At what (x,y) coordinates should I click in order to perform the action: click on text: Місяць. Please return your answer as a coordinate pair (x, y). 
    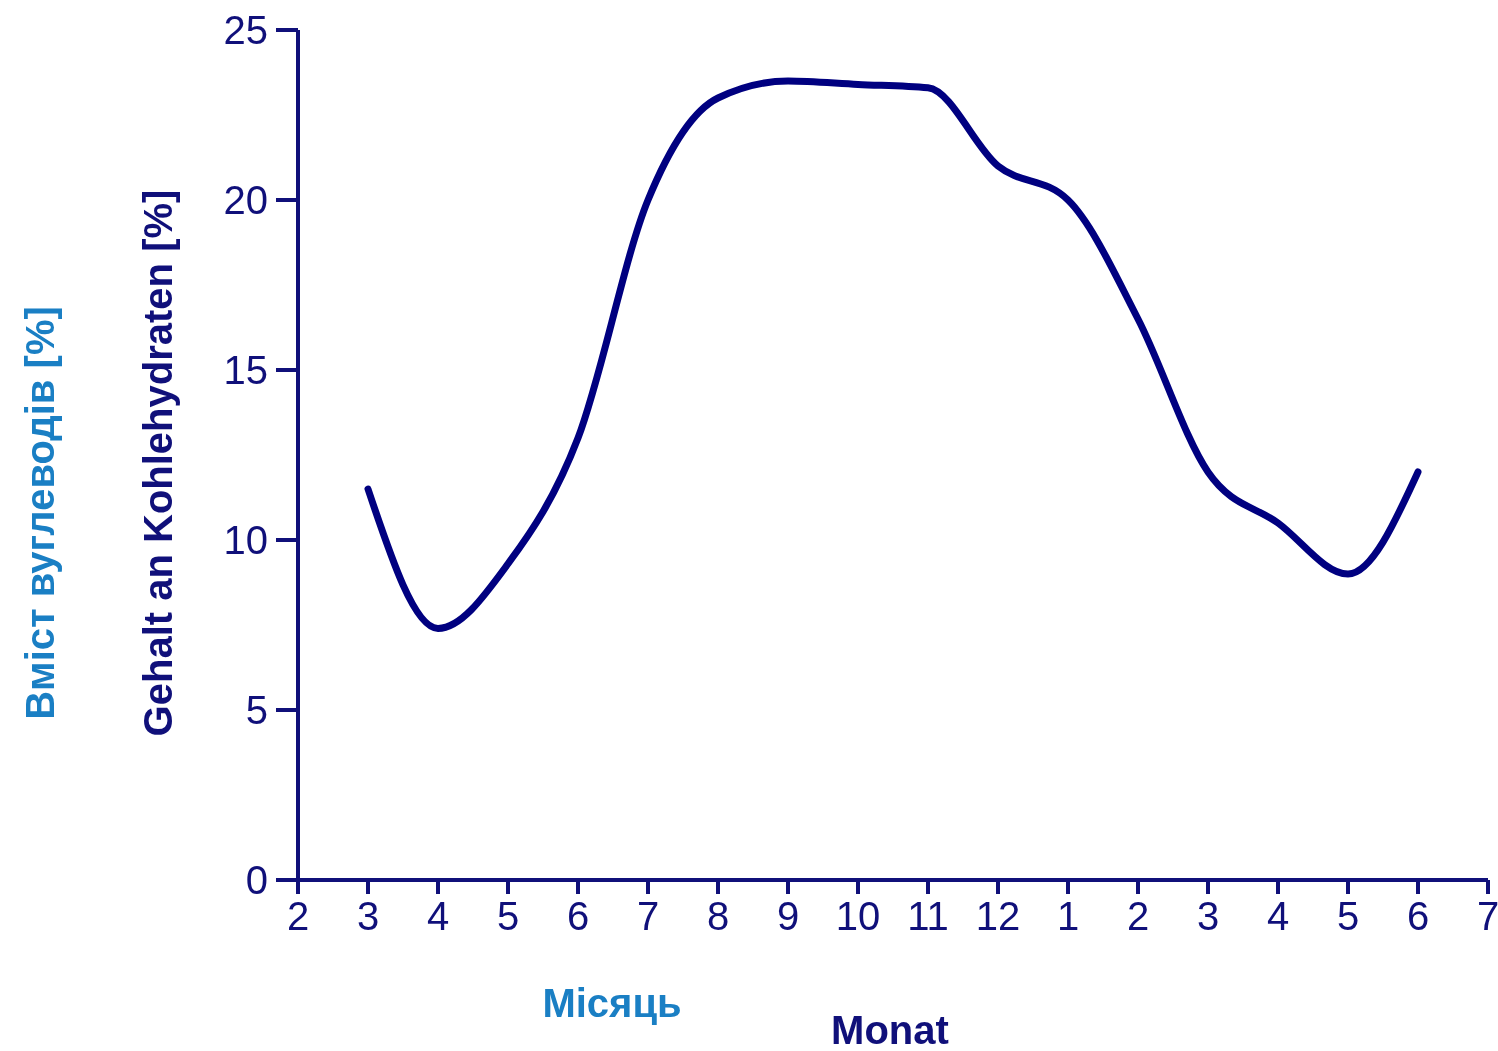
    Looking at the image, I should click on (612, 1003).